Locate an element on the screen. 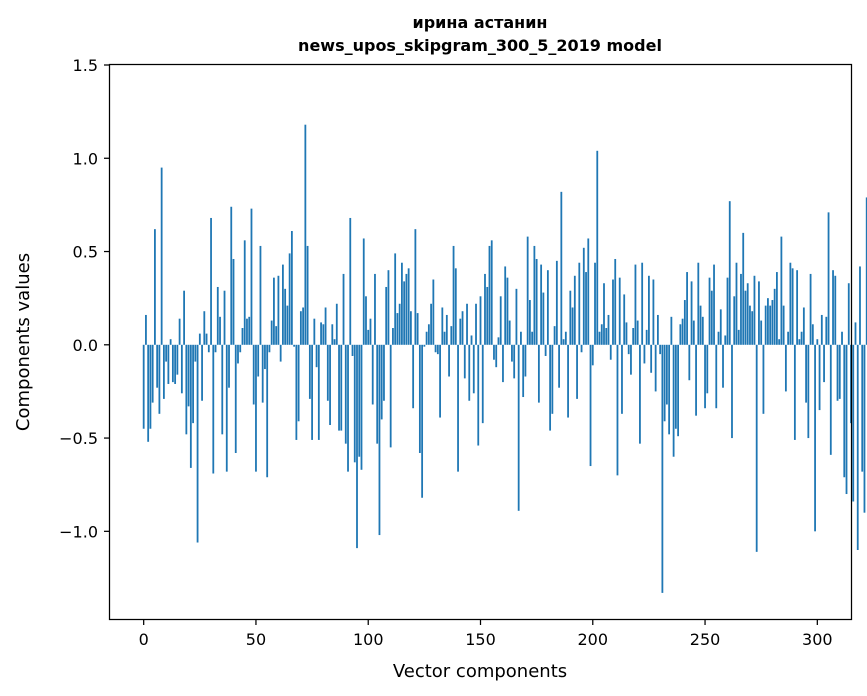 This screenshot has height=696, width=867. chart-title: ирина астанин is located at coordinates (480, 22).